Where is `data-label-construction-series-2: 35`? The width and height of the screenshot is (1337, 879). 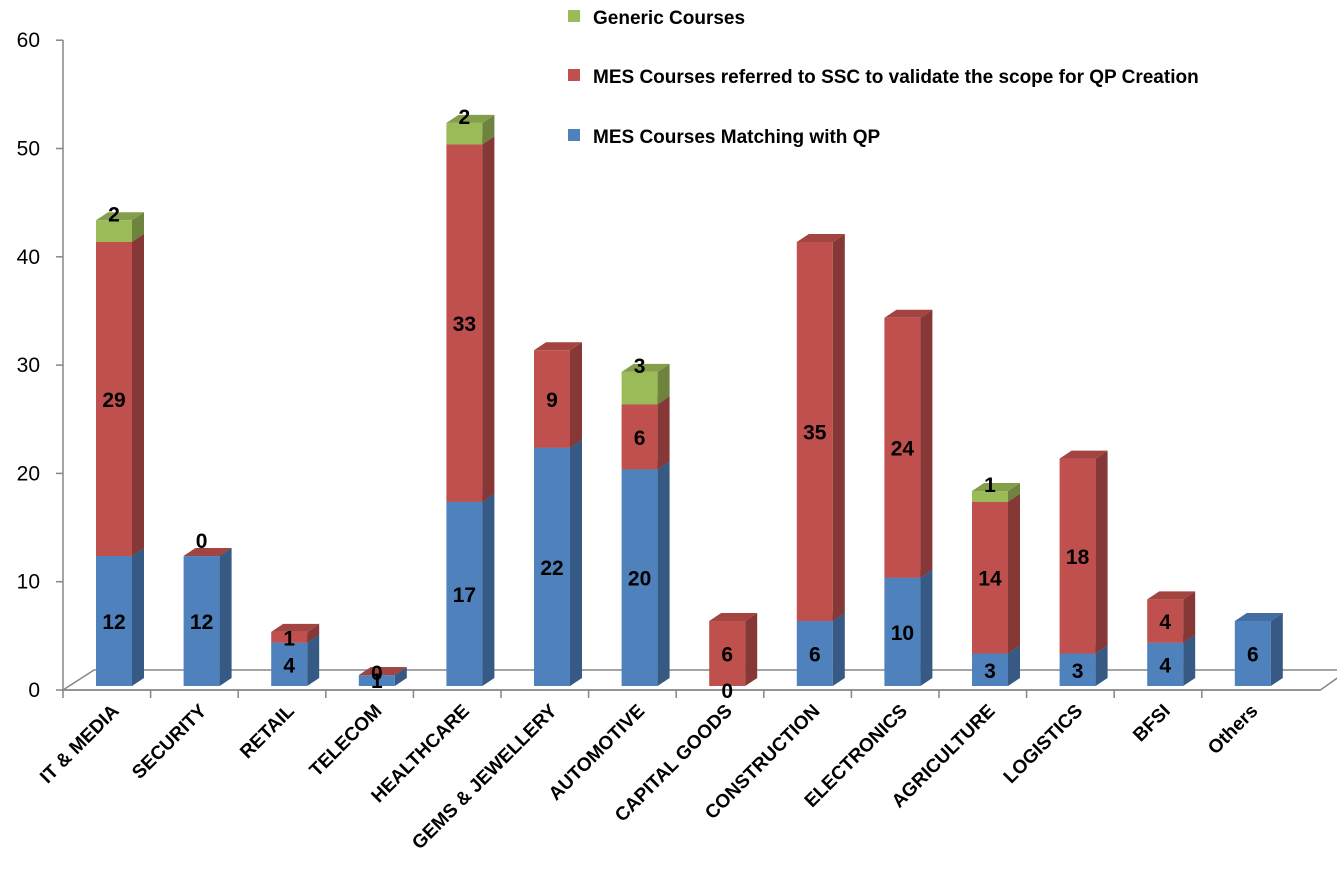 data-label-construction-series-2: 35 is located at coordinates (815, 432).